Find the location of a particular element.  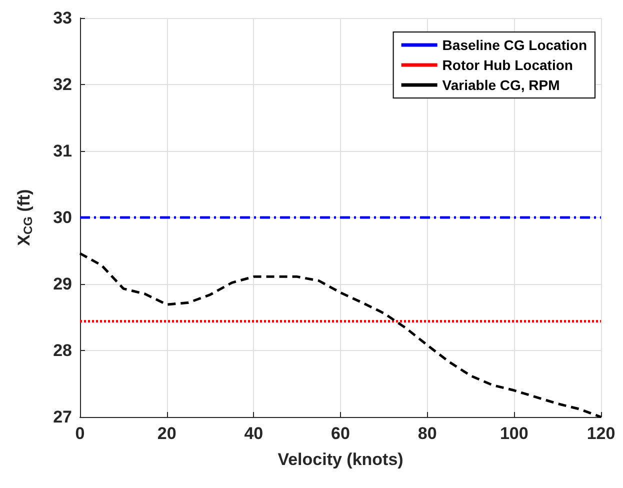

x-tick-label: 80 is located at coordinates (427, 433).